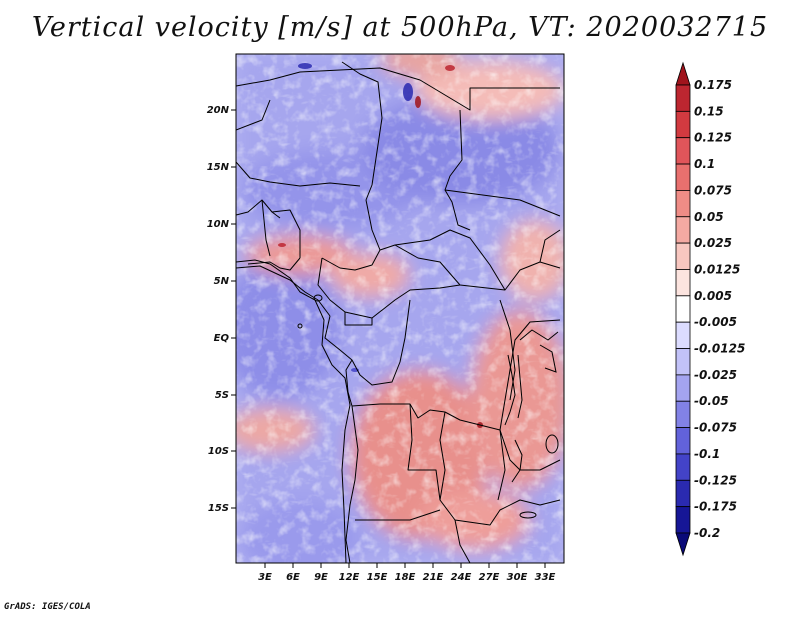  Describe the element at coordinates (218, 451) in the screenshot. I see `lat-label-10s: 10S` at that location.